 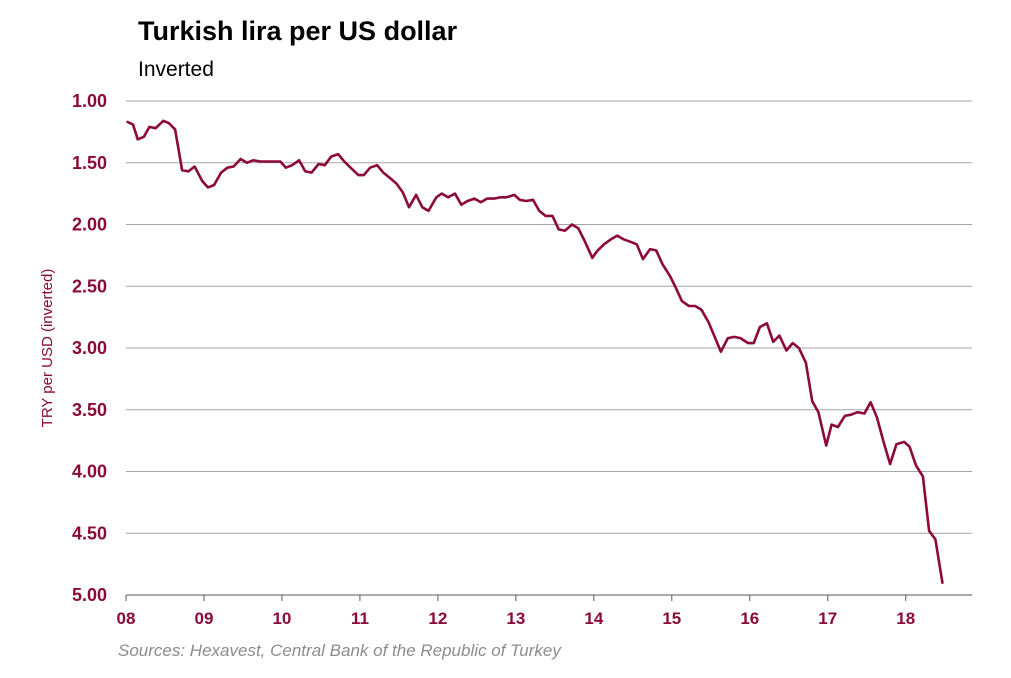 What do you see at coordinates (176, 69) in the screenshot?
I see `chart-subtitle: Inverted` at bounding box center [176, 69].